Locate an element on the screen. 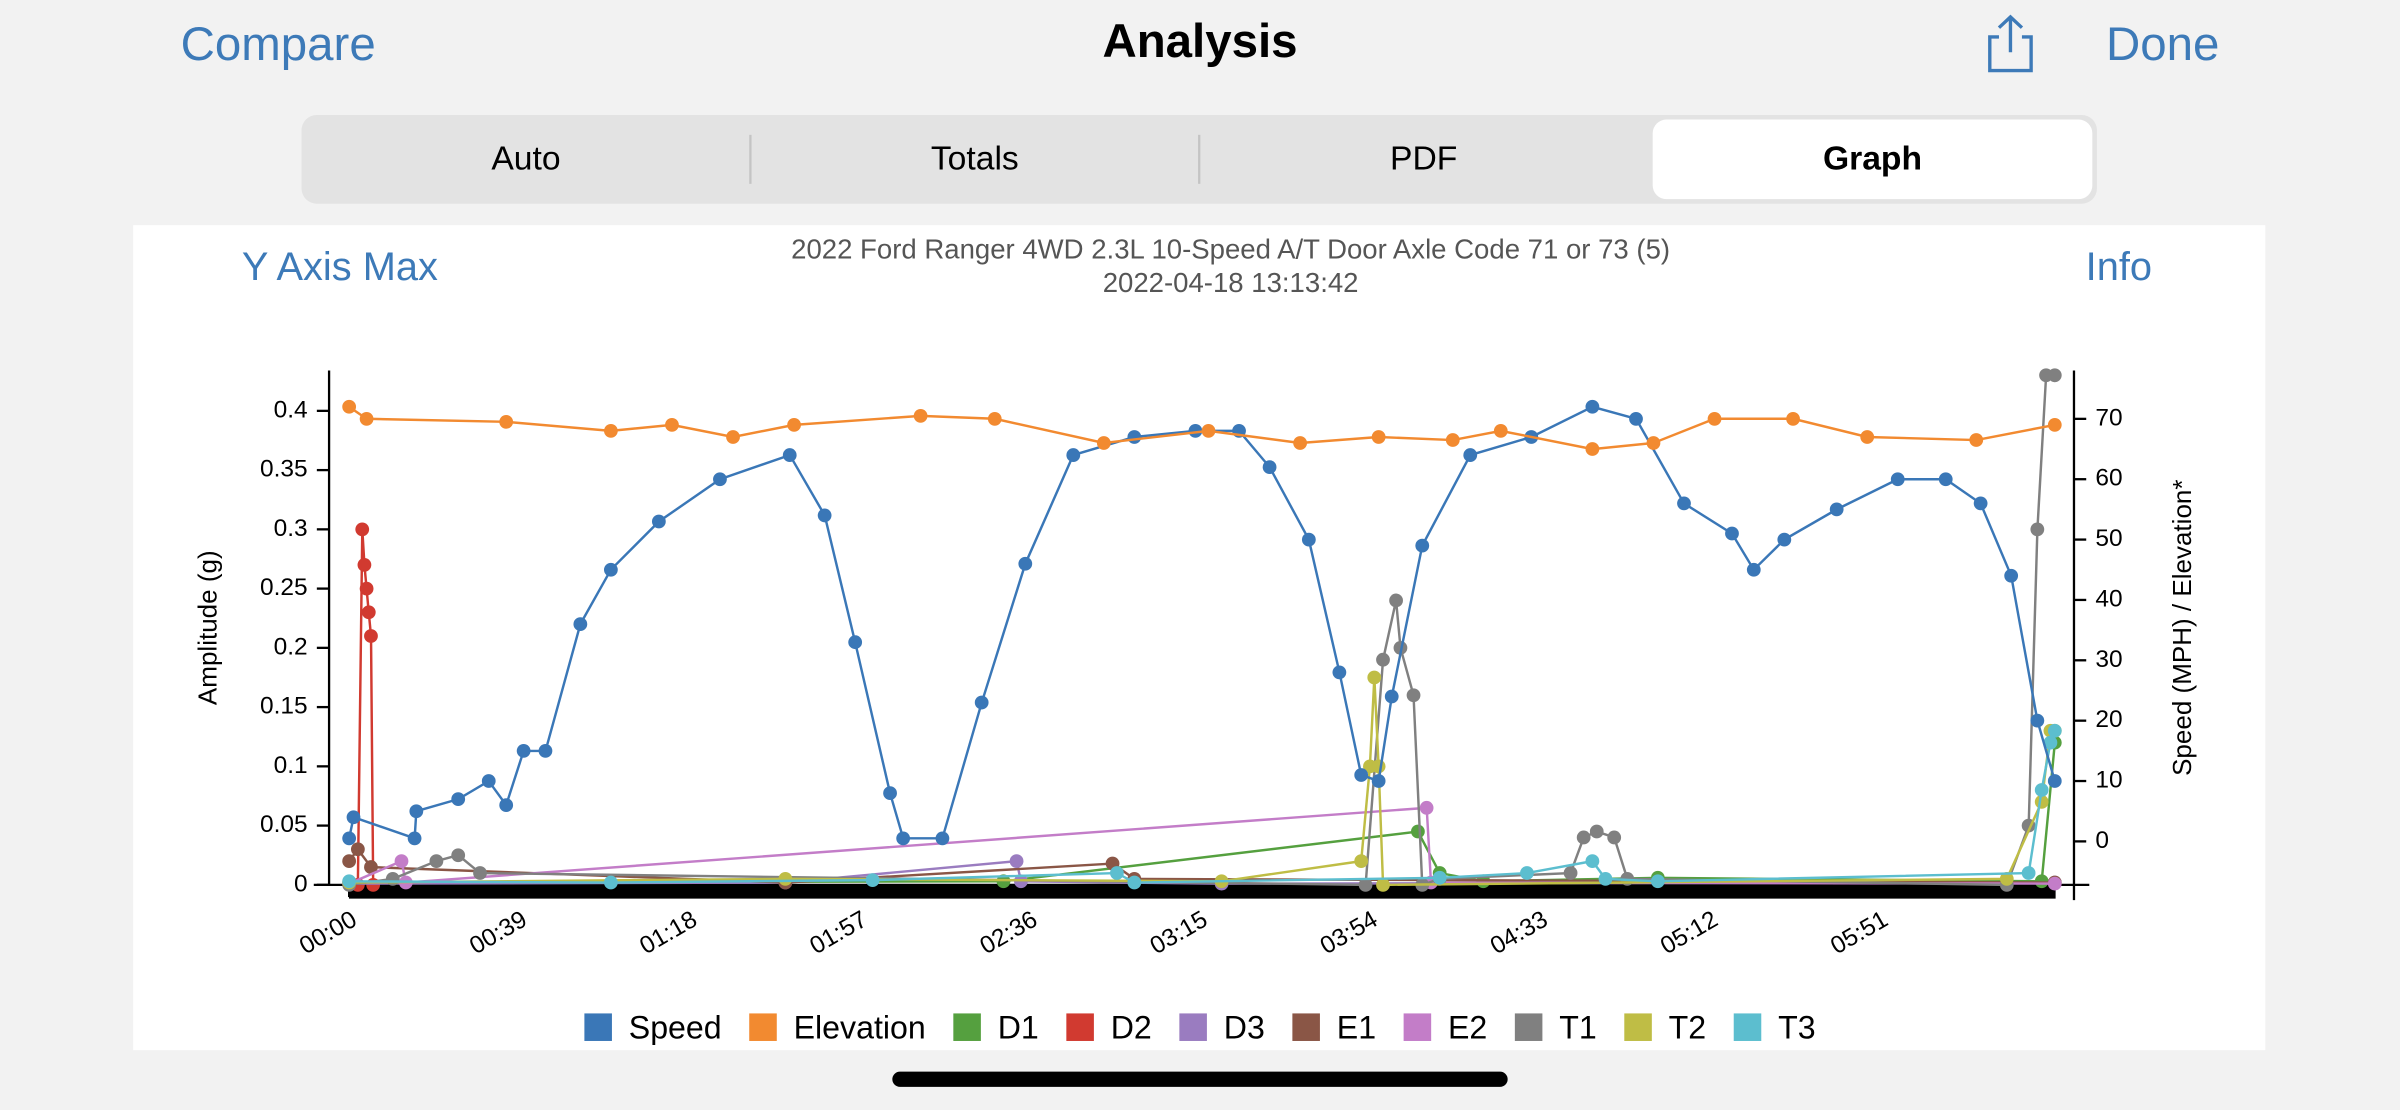  y2-tick-label: 60 is located at coordinates (2108, 478).